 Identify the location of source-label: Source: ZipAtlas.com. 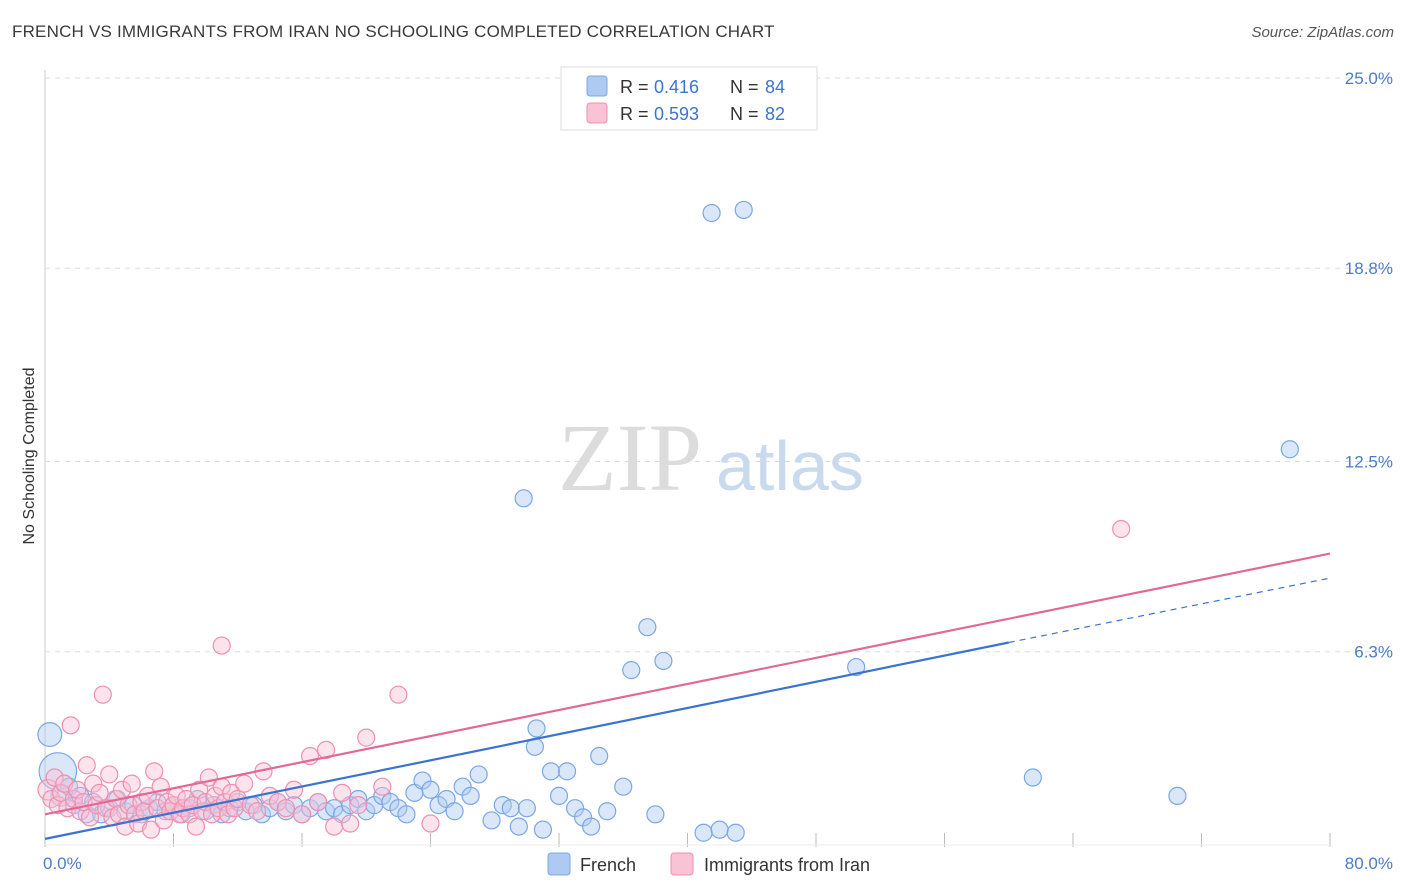
(1322, 32).